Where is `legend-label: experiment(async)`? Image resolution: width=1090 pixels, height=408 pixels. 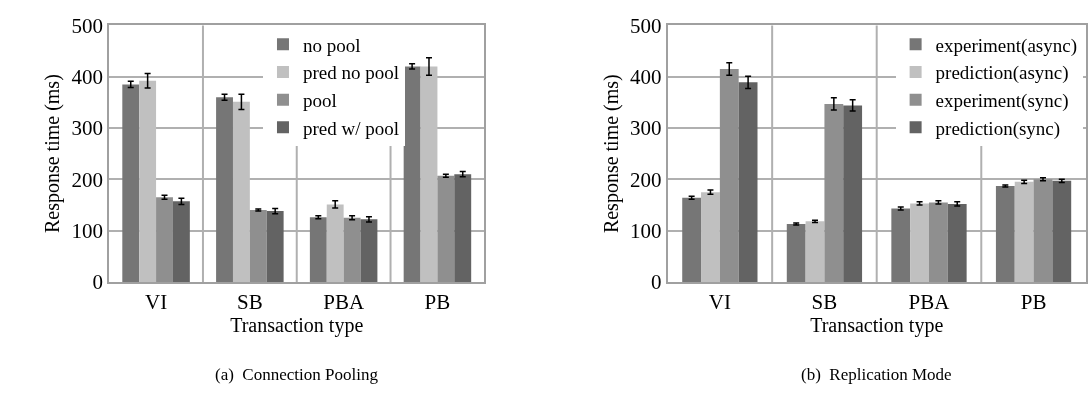 legend-label: experiment(async) is located at coordinates (1006, 45).